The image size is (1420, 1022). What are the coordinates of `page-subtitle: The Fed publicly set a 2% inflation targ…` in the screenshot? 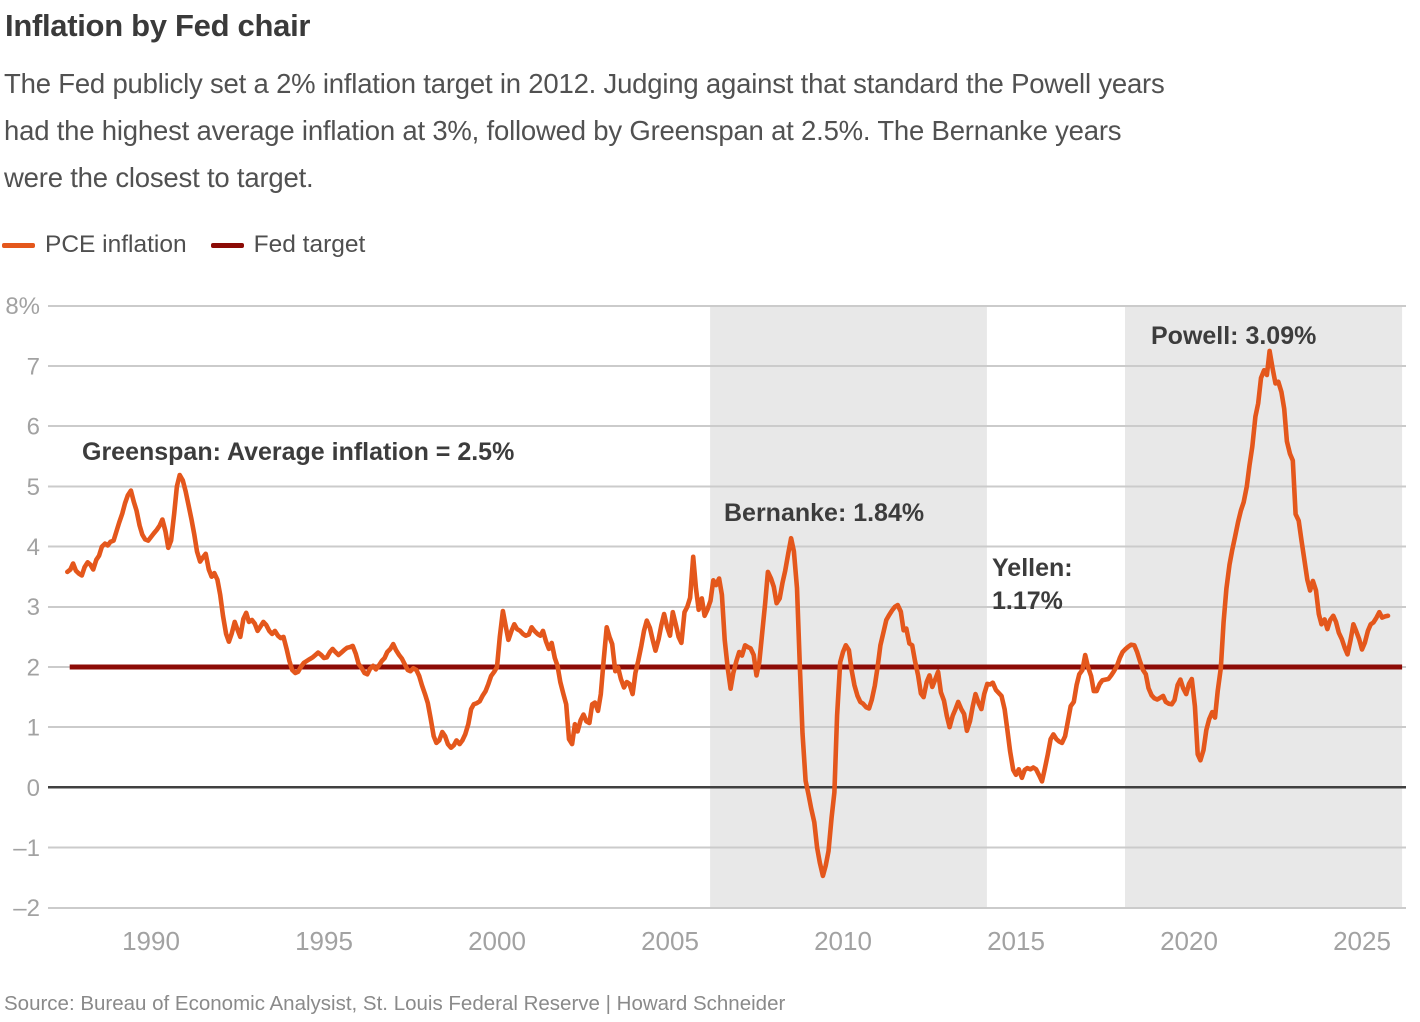 It's located at (584, 130).